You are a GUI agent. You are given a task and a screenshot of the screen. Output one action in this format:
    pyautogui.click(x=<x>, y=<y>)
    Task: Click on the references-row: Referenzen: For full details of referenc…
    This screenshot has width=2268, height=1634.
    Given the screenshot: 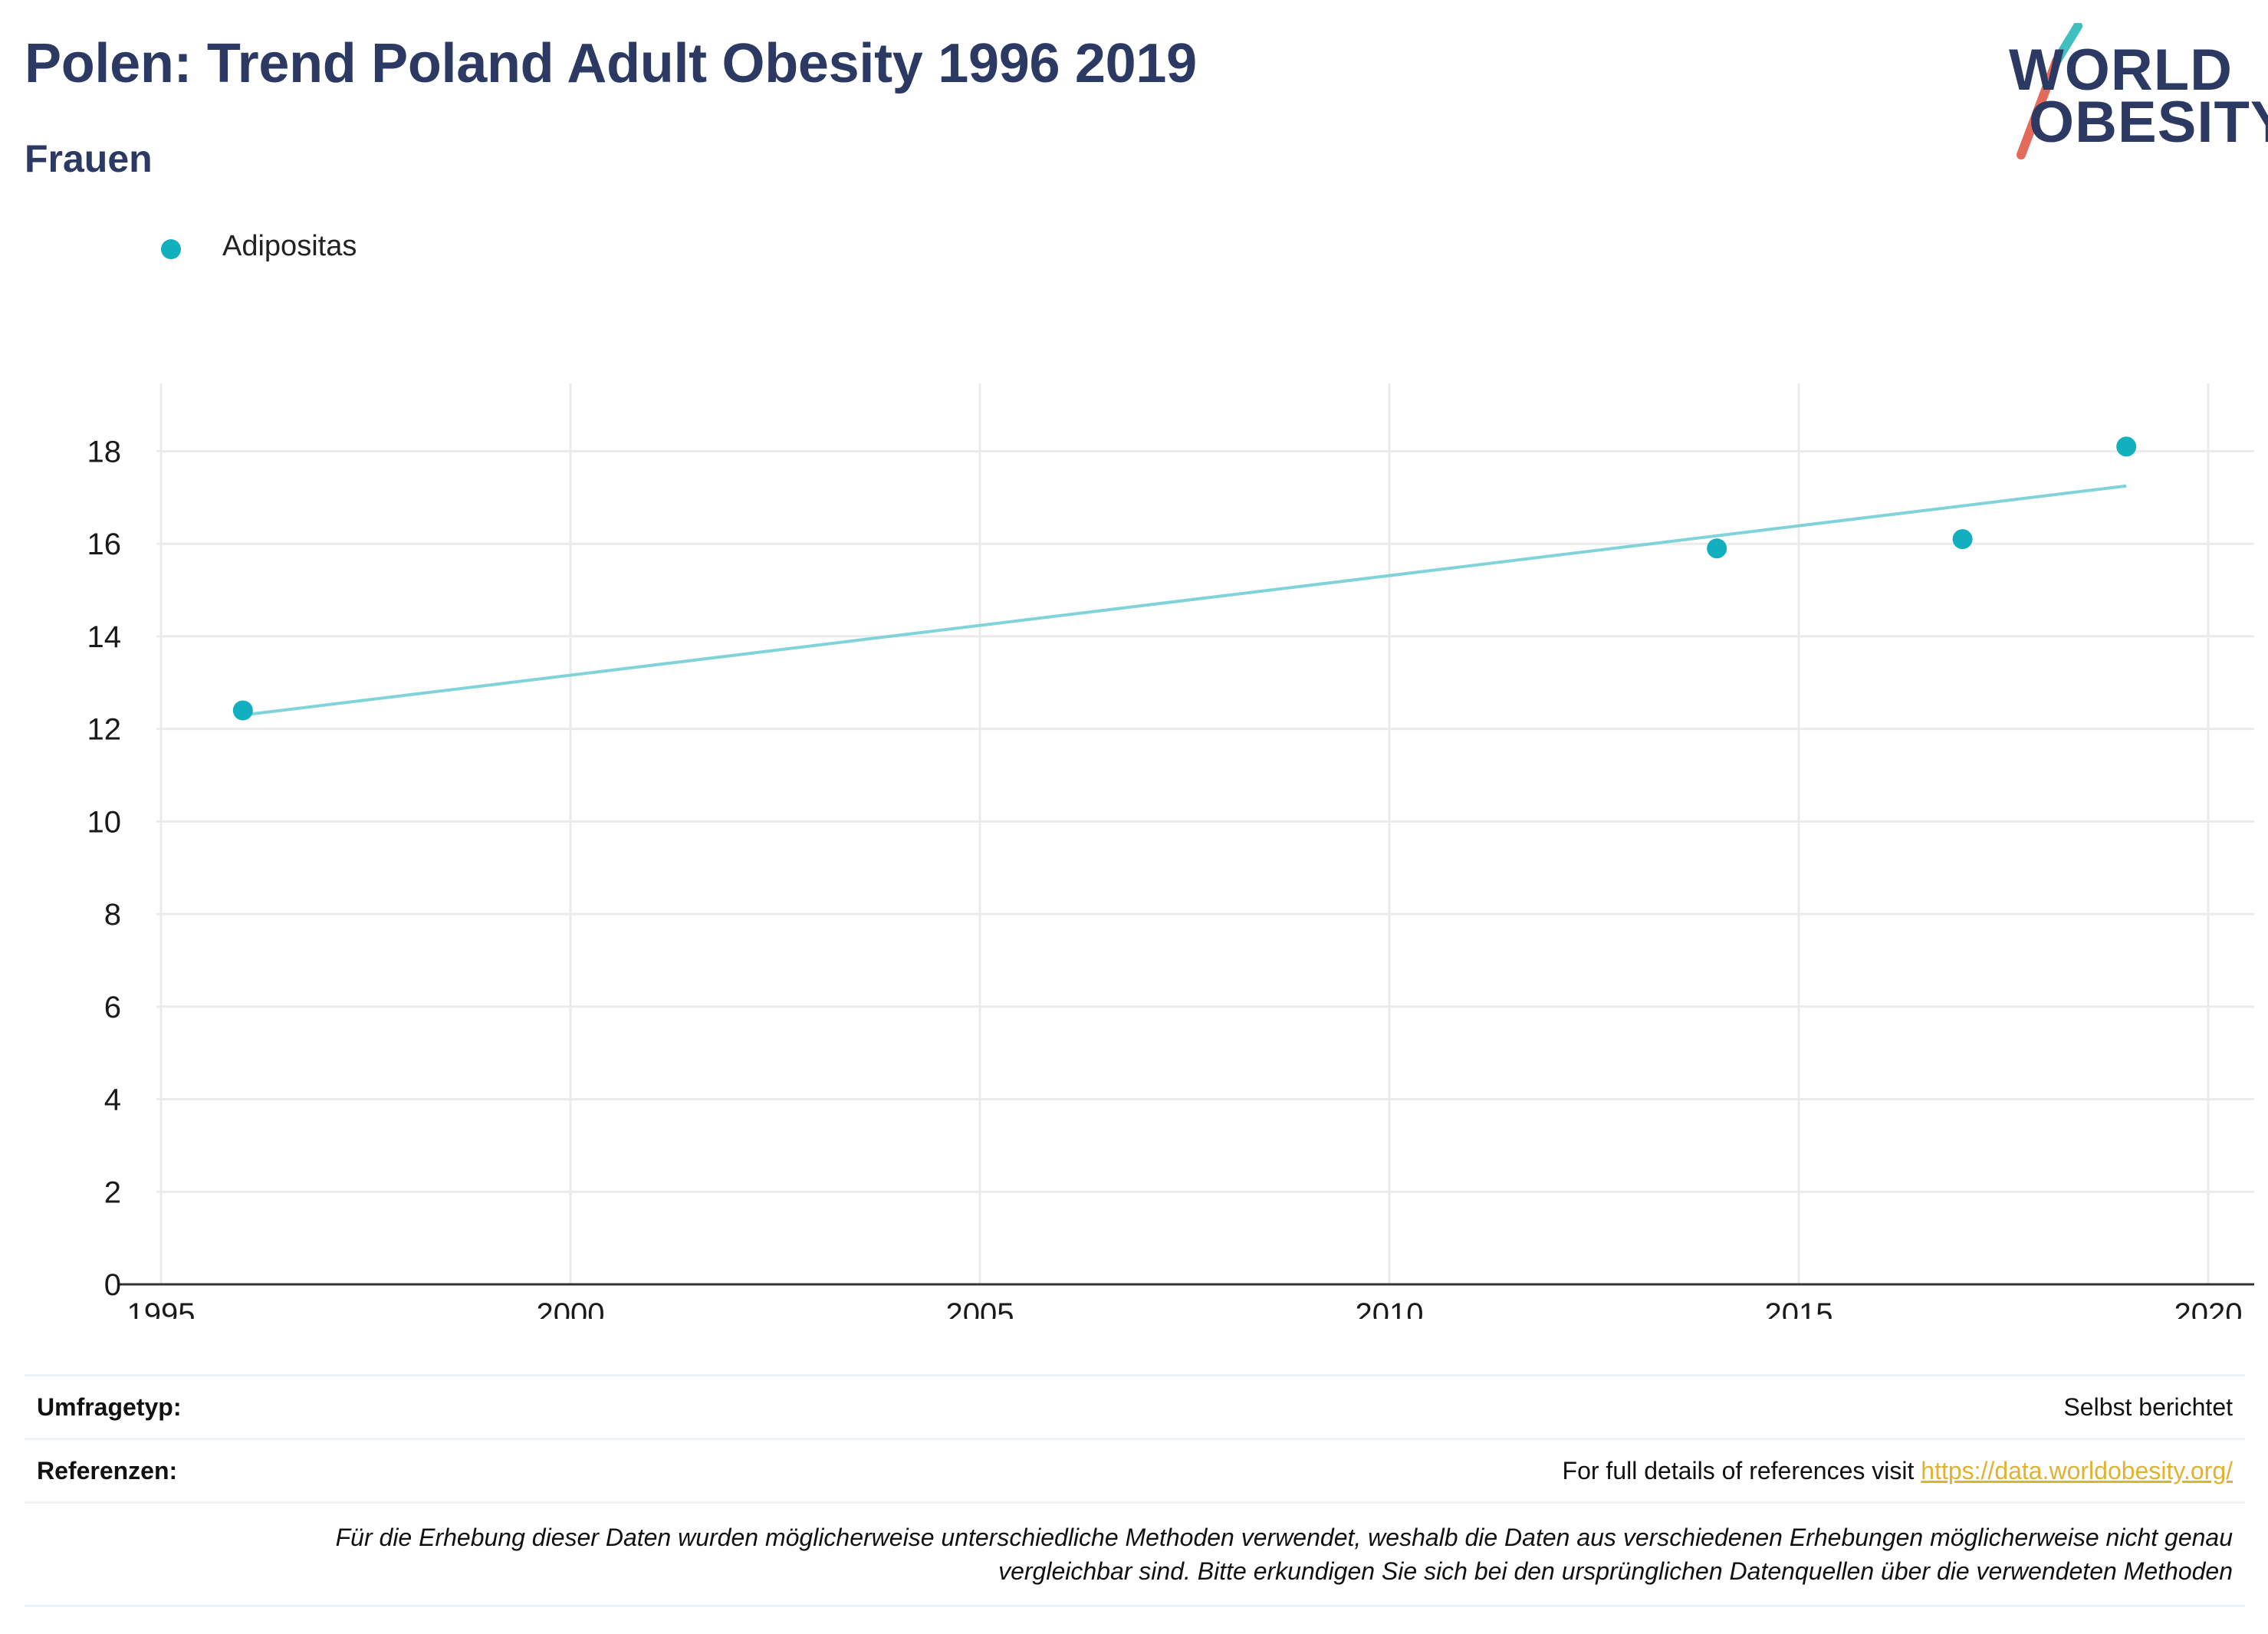 What is the action you would take?
    pyautogui.click(x=1135, y=1470)
    